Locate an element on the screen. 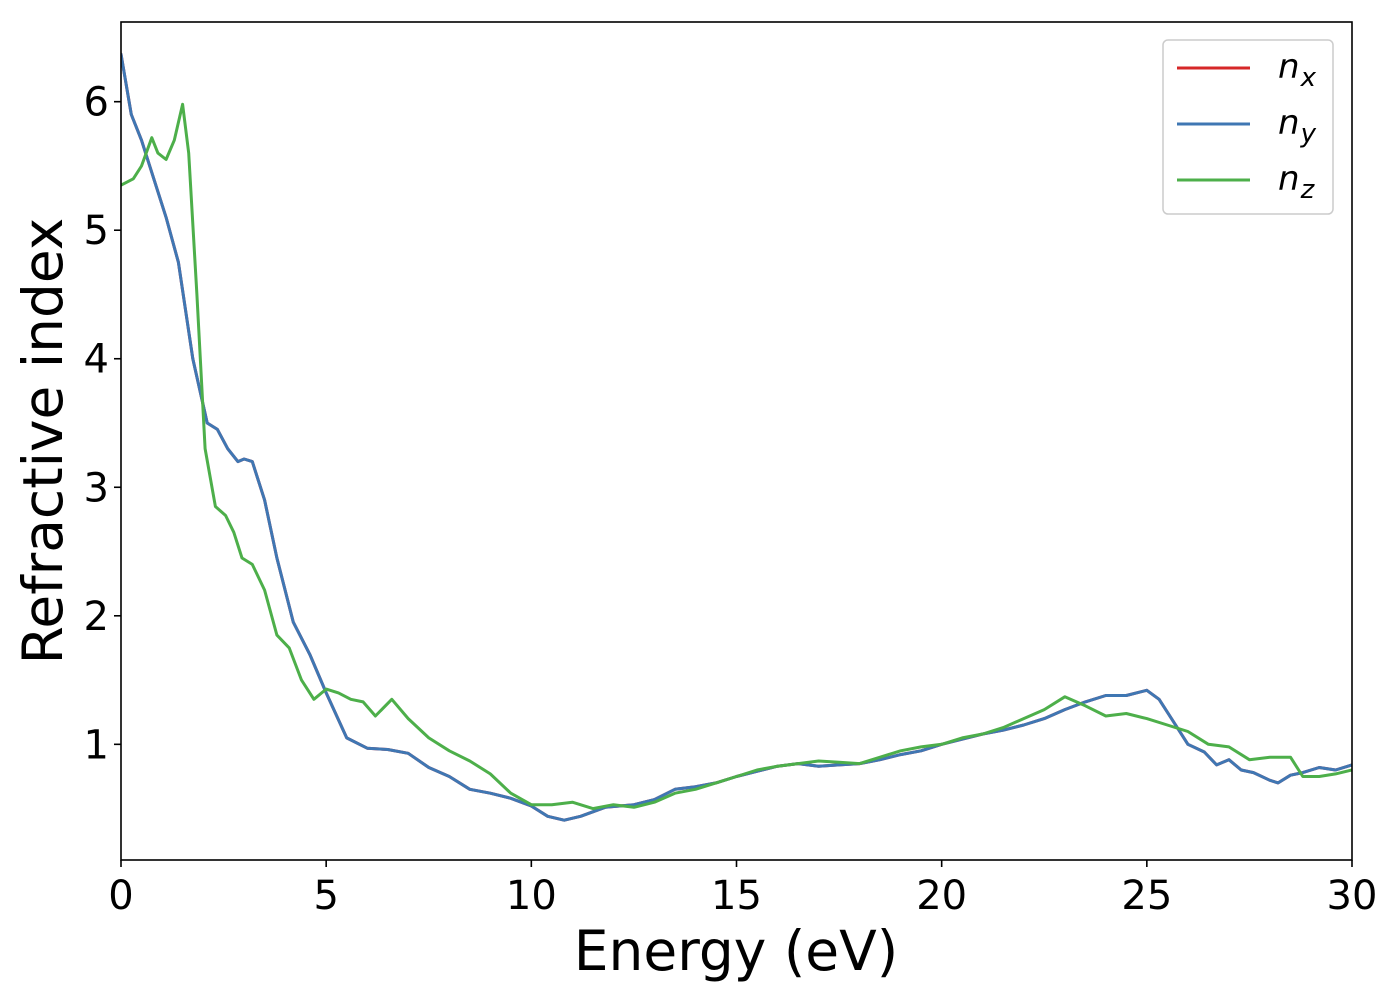 The image size is (1400, 1004). x-axis-ticks: 0 5 10 15 20 25 30 is located at coordinates (742, 889).